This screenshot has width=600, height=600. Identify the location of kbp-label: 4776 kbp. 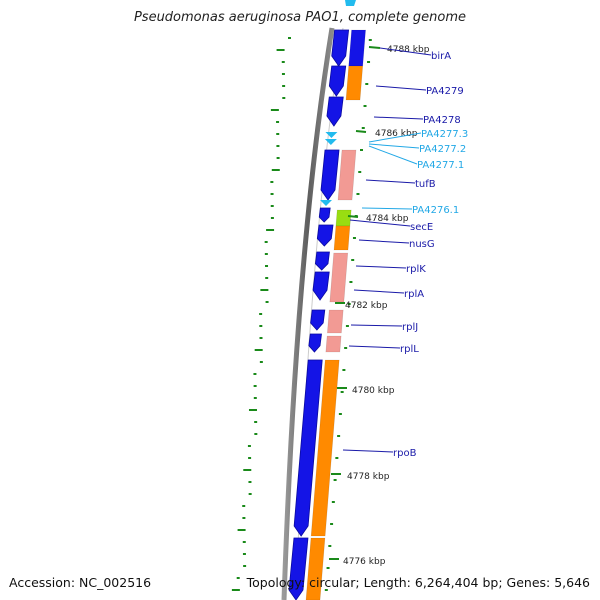
(364, 562).